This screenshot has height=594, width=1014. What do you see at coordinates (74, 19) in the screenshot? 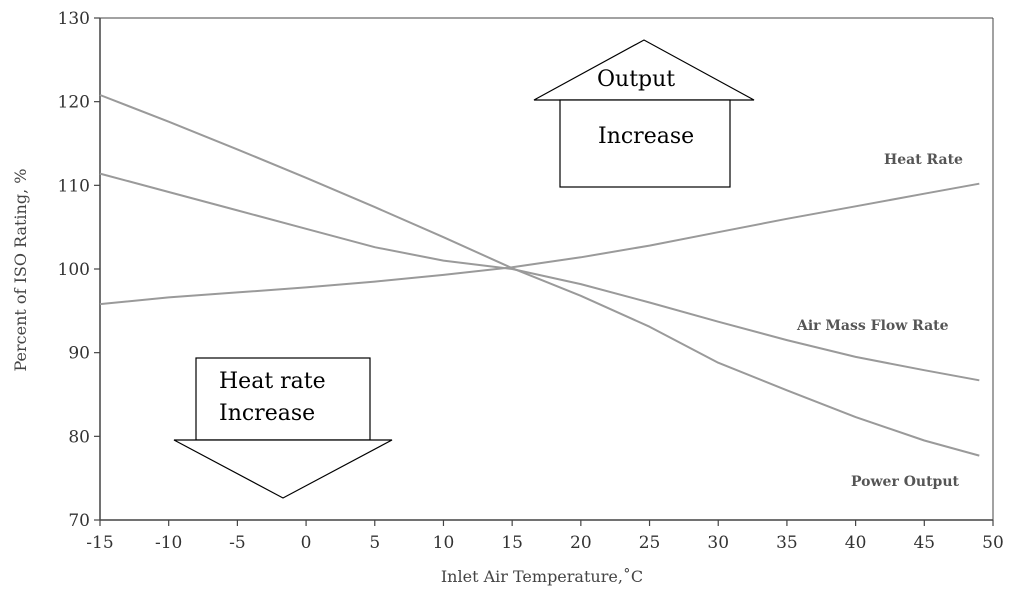
I see `y-tick-label: 130` at bounding box center [74, 19].